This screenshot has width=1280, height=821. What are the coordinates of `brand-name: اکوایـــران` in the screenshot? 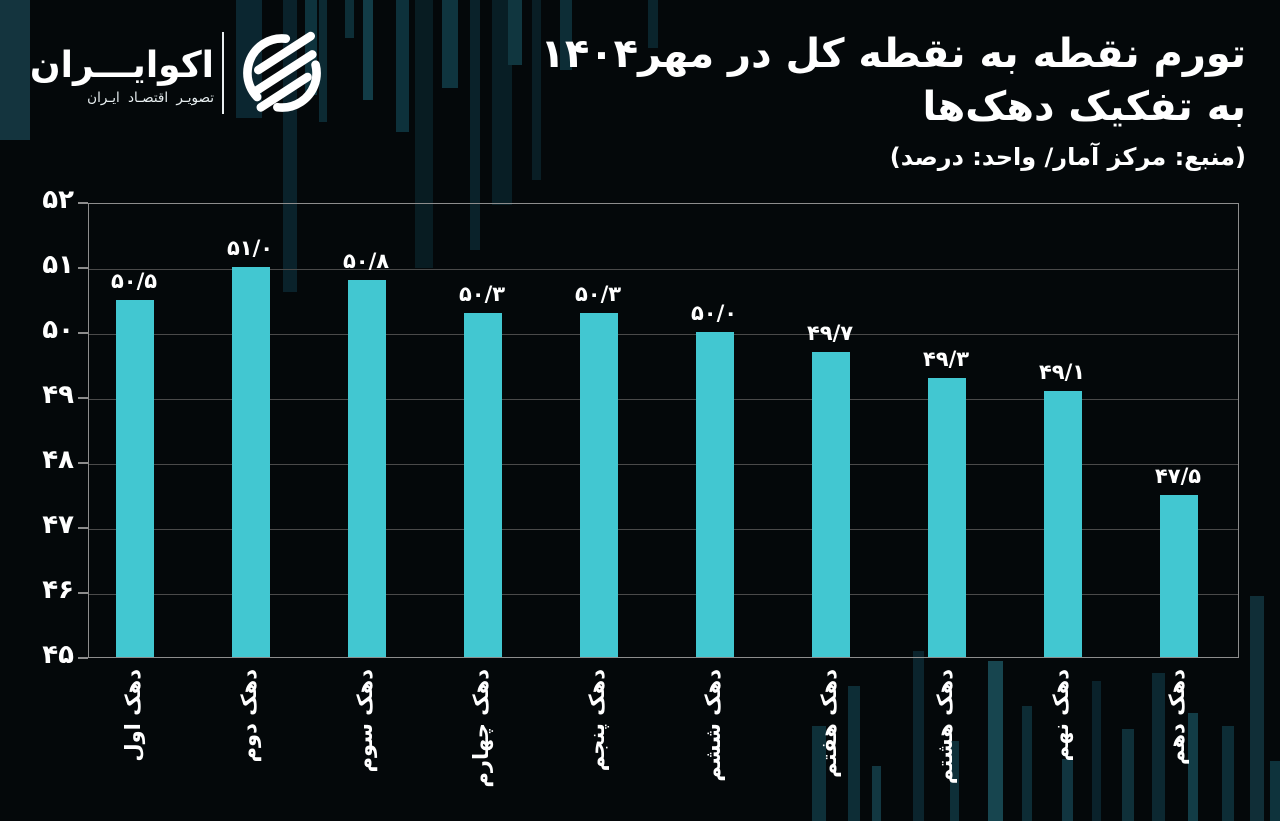 It's located at (121, 66).